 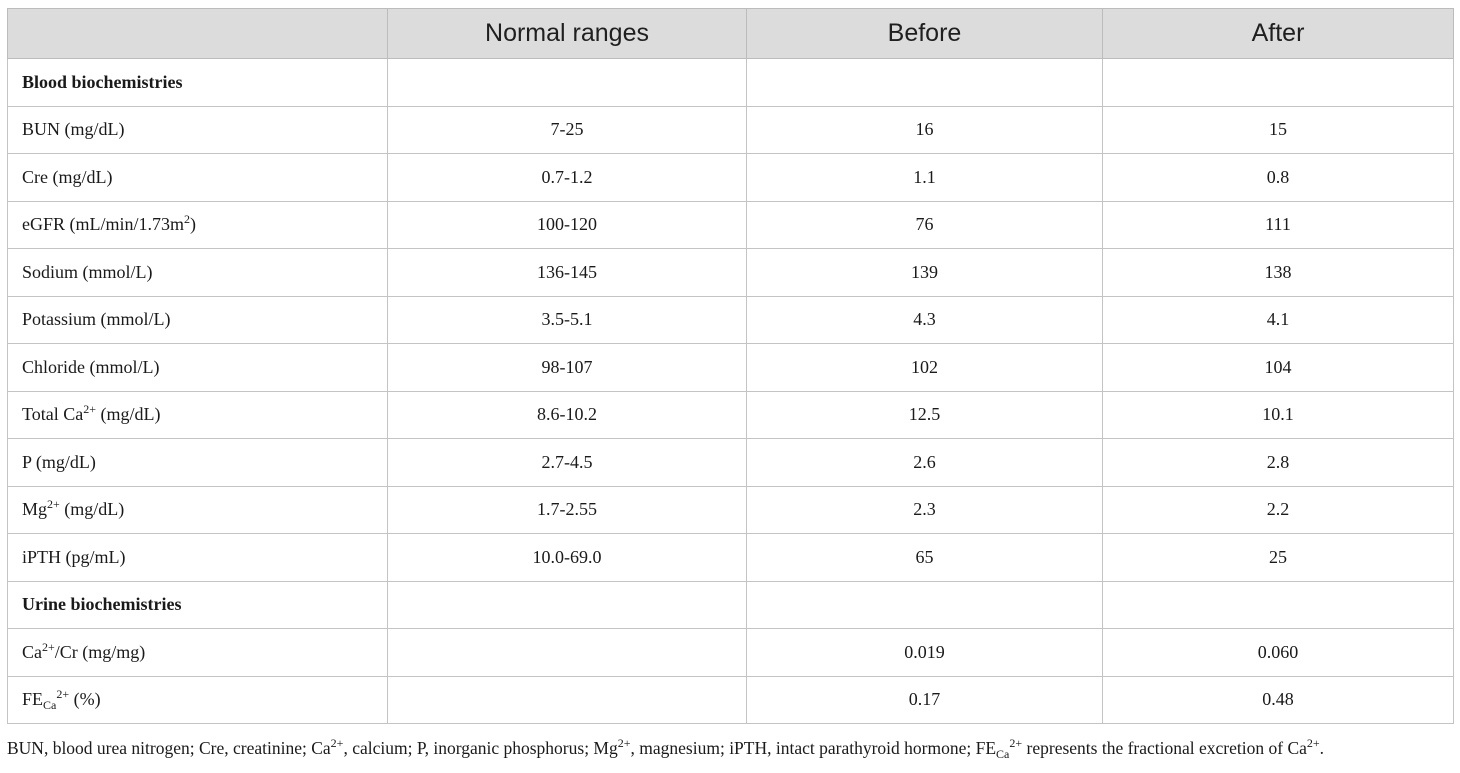 What do you see at coordinates (197, 33) in the screenshot?
I see `header-empty-cell` at bounding box center [197, 33].